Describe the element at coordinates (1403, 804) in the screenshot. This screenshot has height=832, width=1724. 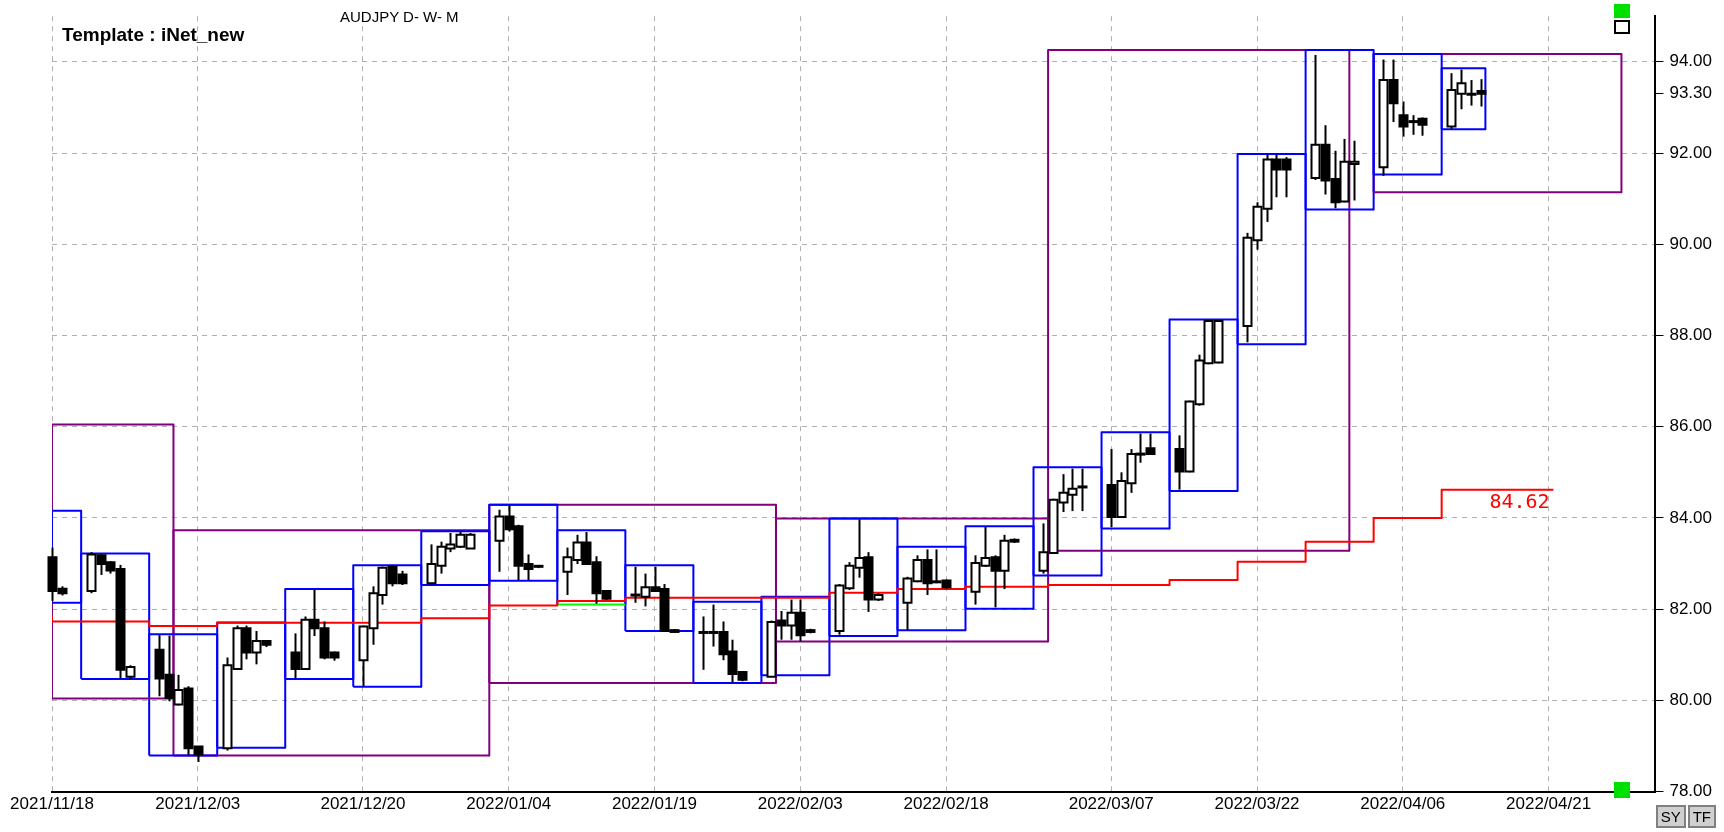
I see `x-tick-label: 2022/04/06` at that location.